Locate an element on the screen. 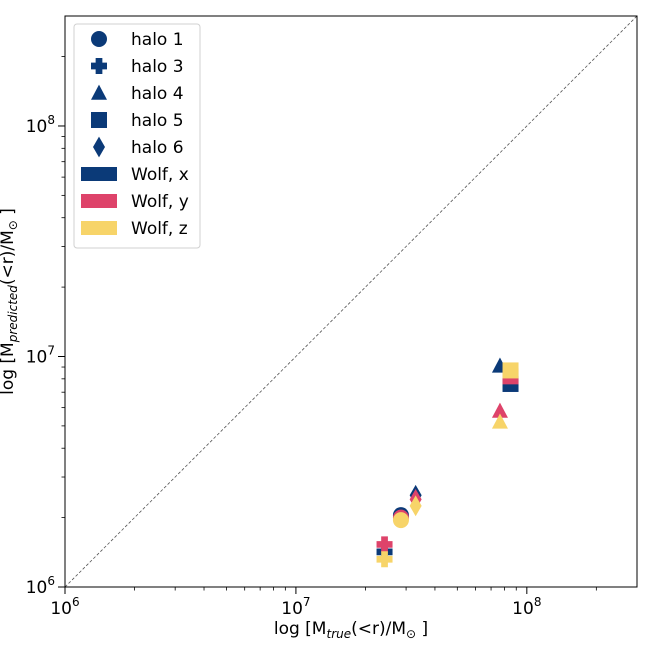 The width and height of the screenshot is (648, 648). legend-triangle-marker is located at coordinates (99, 92).